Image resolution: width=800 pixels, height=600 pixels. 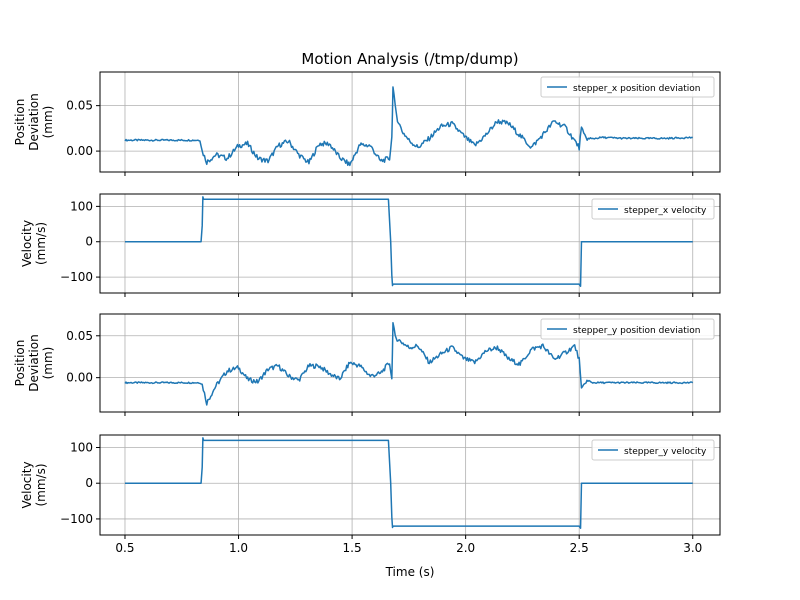 I want to click on legend-label: stepper_y velocity, so click(x=665, y=452).